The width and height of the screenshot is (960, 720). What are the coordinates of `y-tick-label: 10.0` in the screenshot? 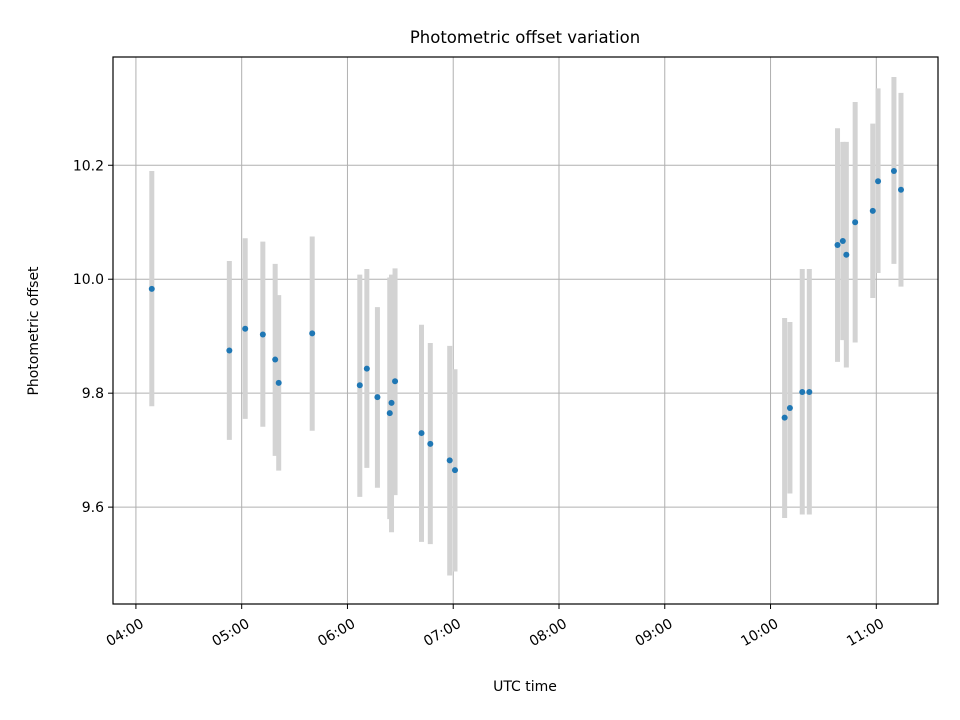 It's located at (88, 280).